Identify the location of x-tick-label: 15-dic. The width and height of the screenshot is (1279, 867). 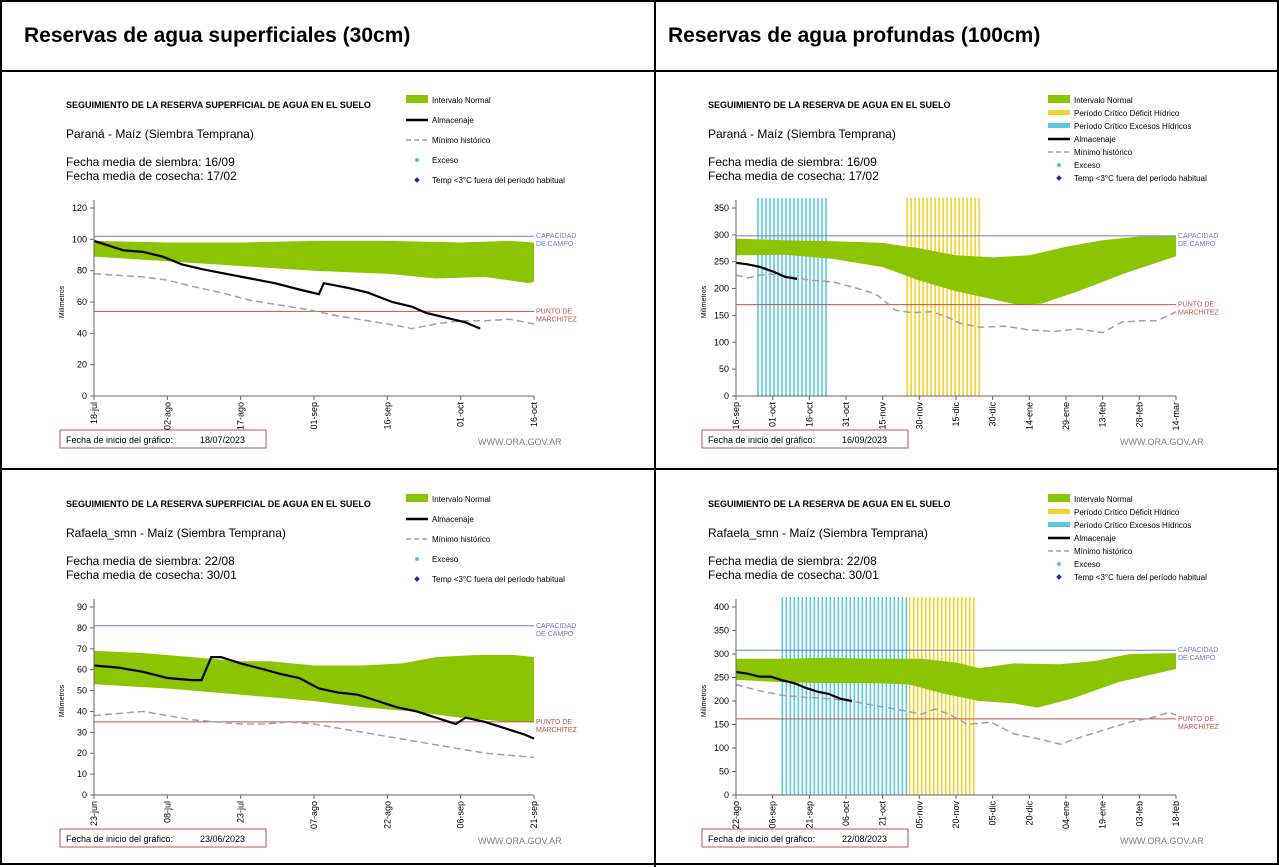
(956, 414).